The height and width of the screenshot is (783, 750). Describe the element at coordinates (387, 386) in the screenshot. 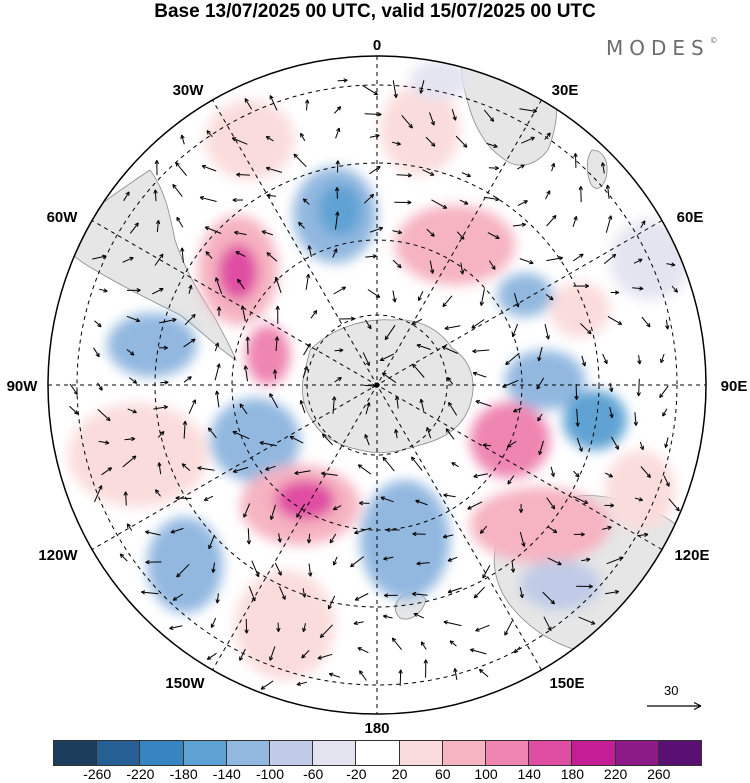

I see `antarctica-land` at that location.